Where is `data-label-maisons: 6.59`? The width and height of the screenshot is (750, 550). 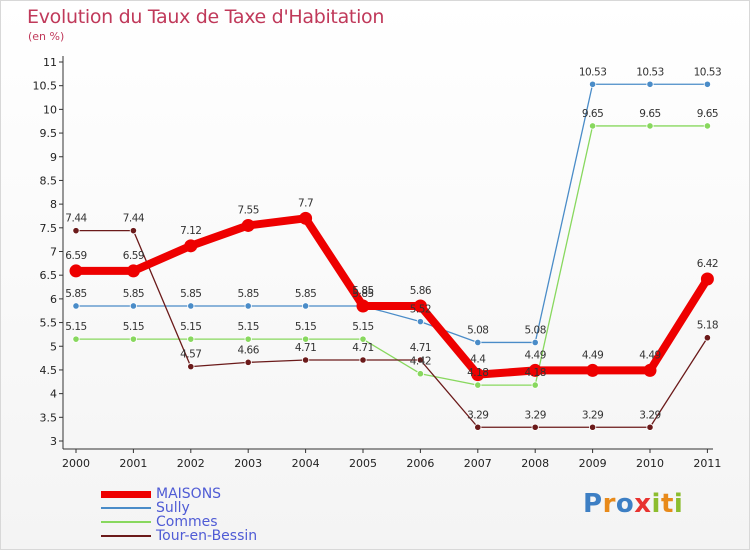
data-label-maisons: 6.59 is located at coordinates (75, 256).